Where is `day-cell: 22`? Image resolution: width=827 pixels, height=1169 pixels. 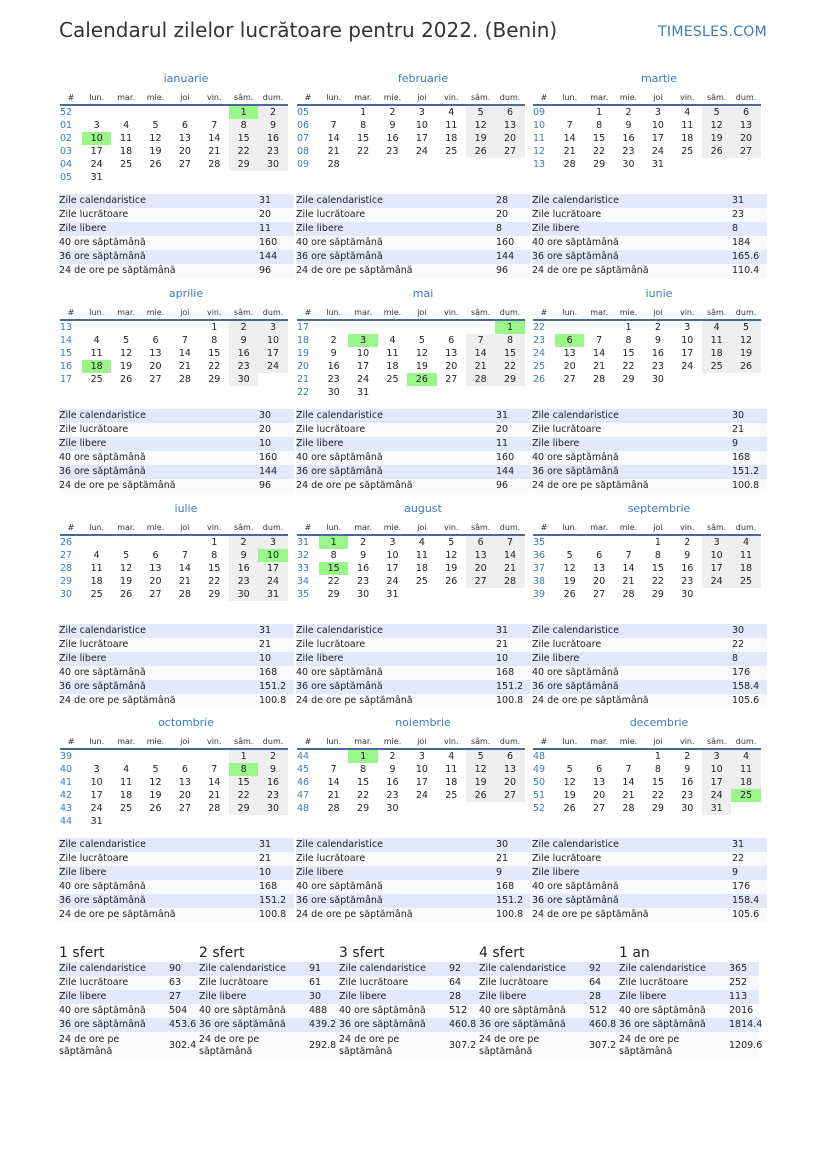 day-cell: 22 is located at coordinates (628, 366).